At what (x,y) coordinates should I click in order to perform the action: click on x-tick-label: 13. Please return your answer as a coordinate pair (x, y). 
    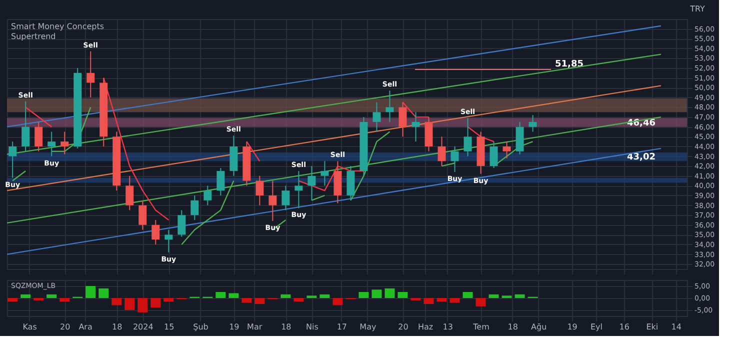
    Looking at the image, I should click on (447, 327).